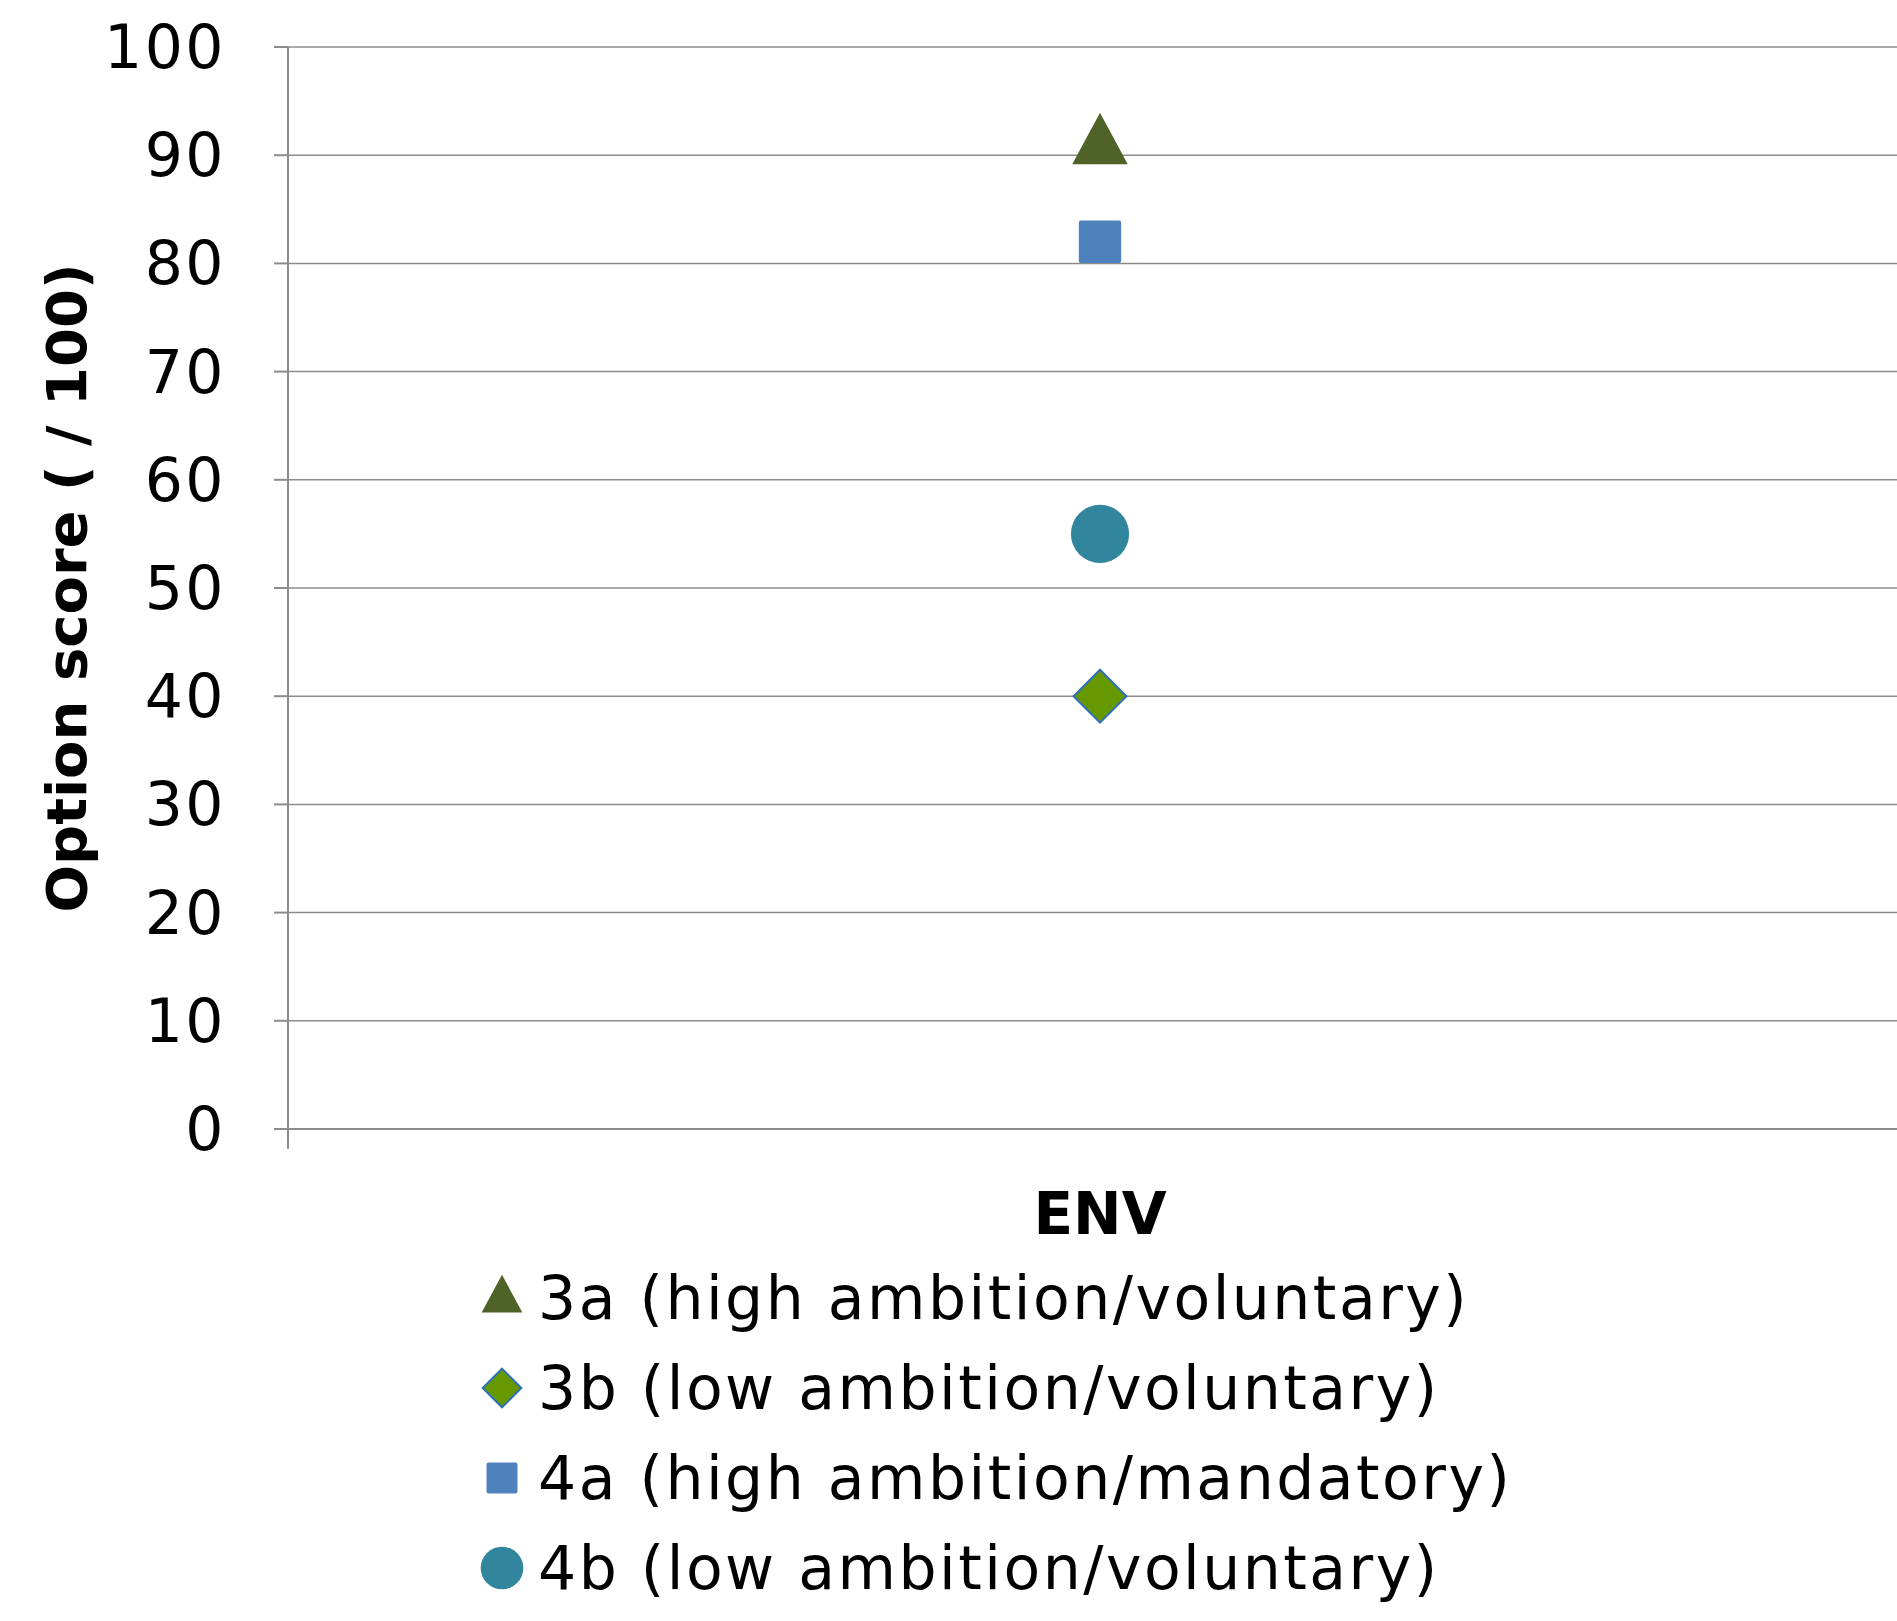  I want to click on y-tick-label: 0, so click(205, 1129).